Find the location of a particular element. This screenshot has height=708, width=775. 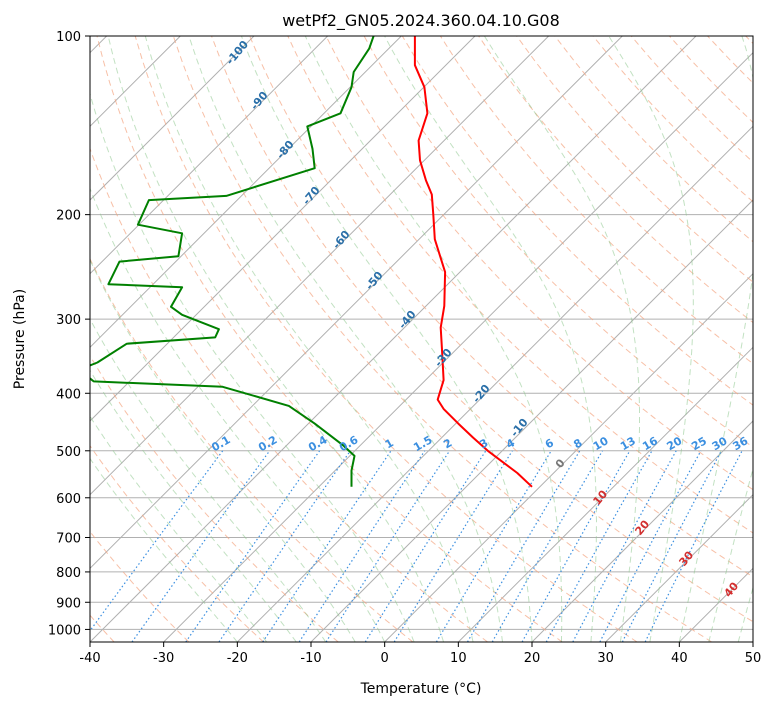

x-tick-label: 50 is located at coordinates (753, 658).